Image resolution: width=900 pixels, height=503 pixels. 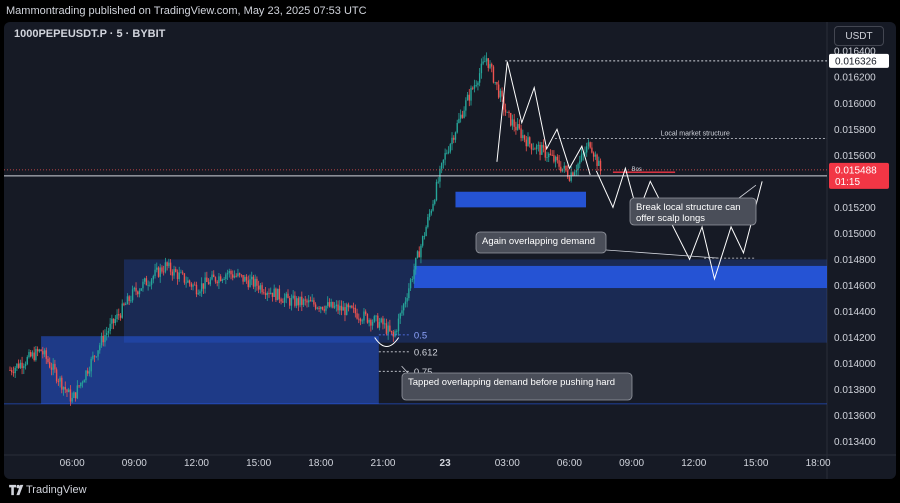 I want to click on x-tick-label: 09:00, so click(x=631, y=463).